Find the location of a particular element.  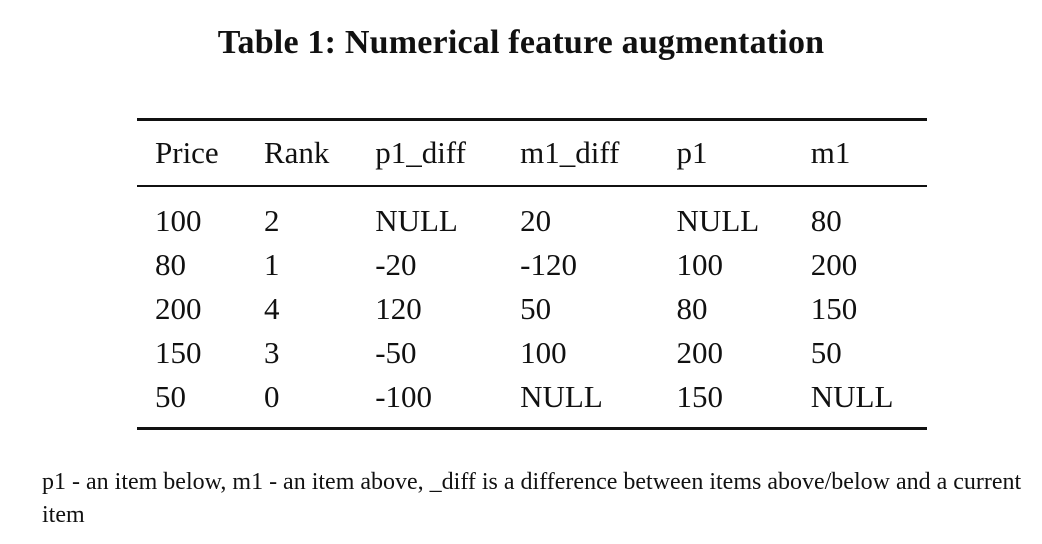

cell-p1-diff: -100 is located at coordinates (404, 396).